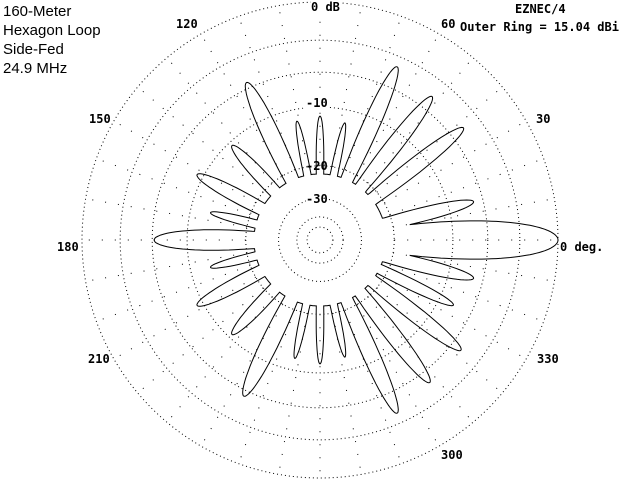 This screenshot has width=640, height=480. What do you see at coordinates (317, 166) in the screenshot?
I see `ring-label-20: -20` at bounding box center [317, 166].